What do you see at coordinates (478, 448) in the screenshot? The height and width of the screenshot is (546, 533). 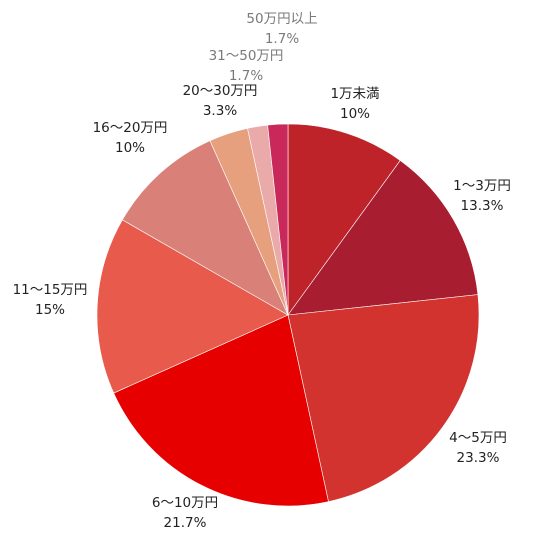 I see `slice-label: 4〜5万円 23.3%` at bounding box center [478, 448].